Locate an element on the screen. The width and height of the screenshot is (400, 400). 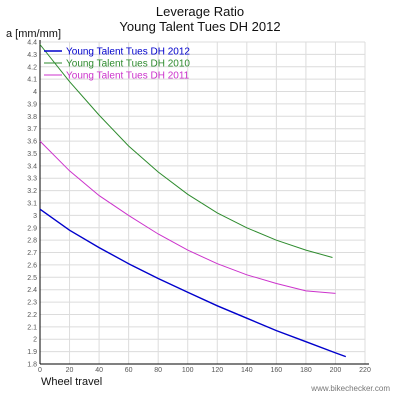
x-tick-label: 160 is located at coordinates (277, 370).